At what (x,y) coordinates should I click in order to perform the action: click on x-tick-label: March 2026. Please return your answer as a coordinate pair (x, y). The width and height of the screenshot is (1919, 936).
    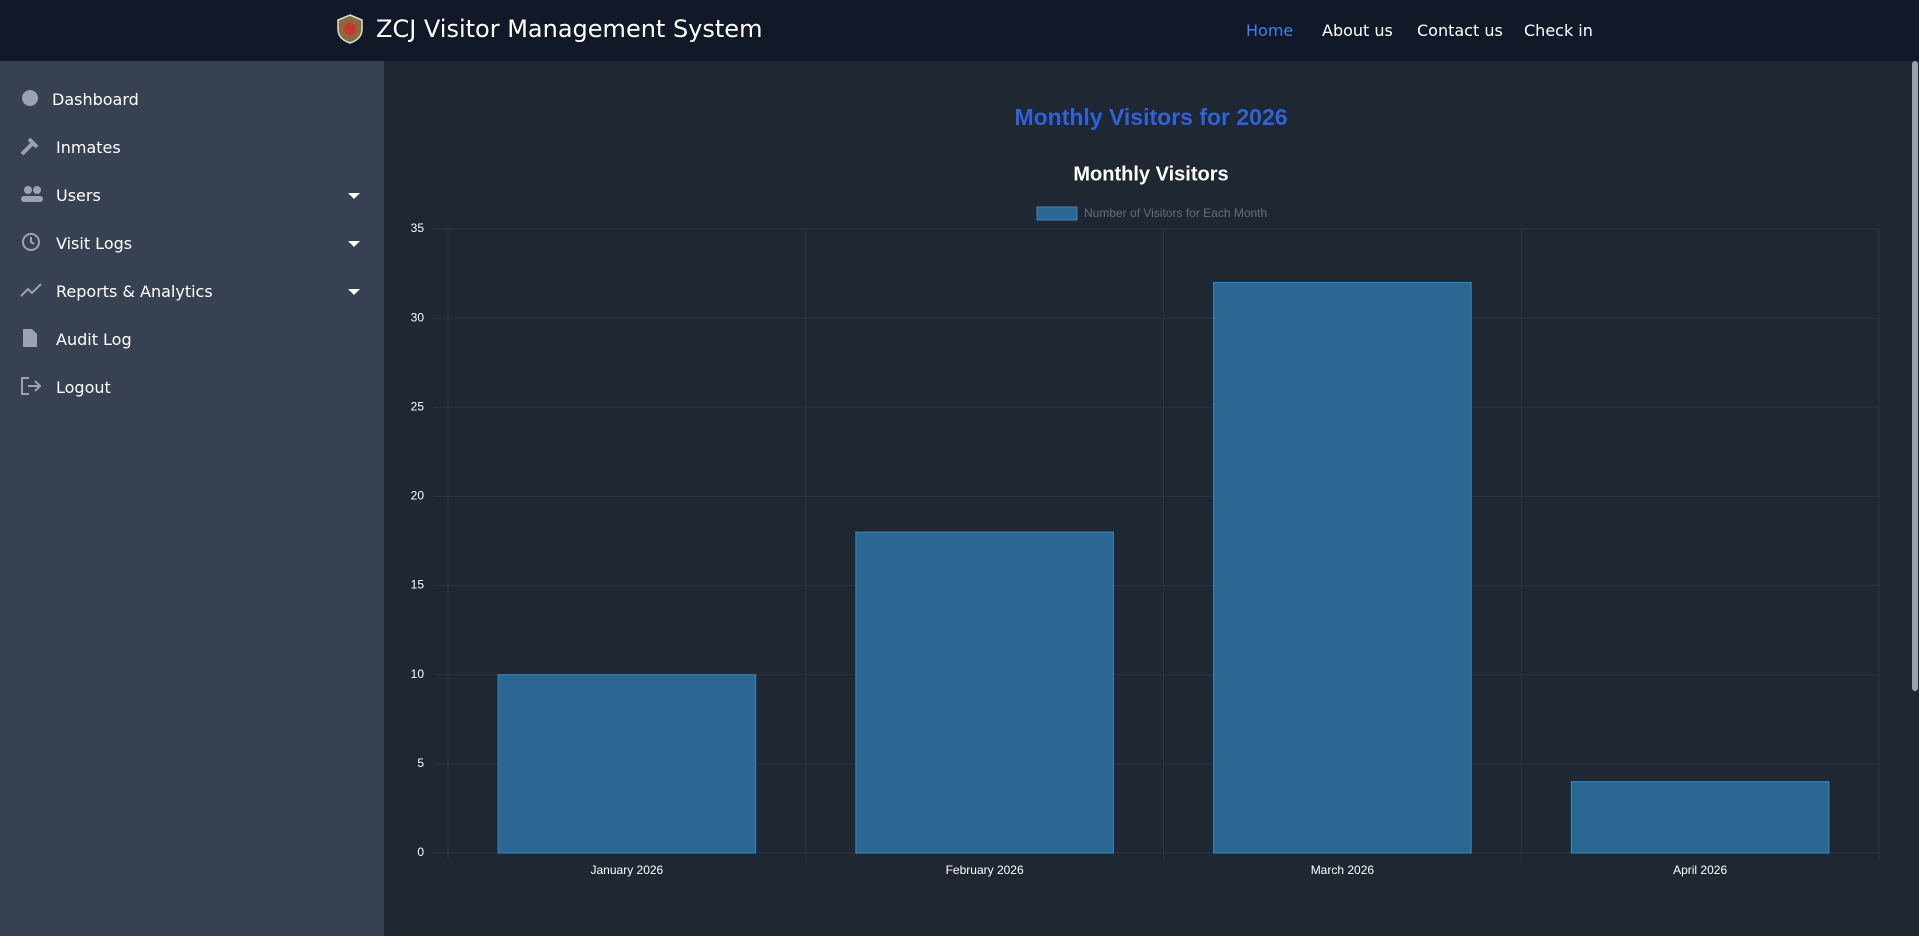
    Looking at the image, I should click on (1343, 870).